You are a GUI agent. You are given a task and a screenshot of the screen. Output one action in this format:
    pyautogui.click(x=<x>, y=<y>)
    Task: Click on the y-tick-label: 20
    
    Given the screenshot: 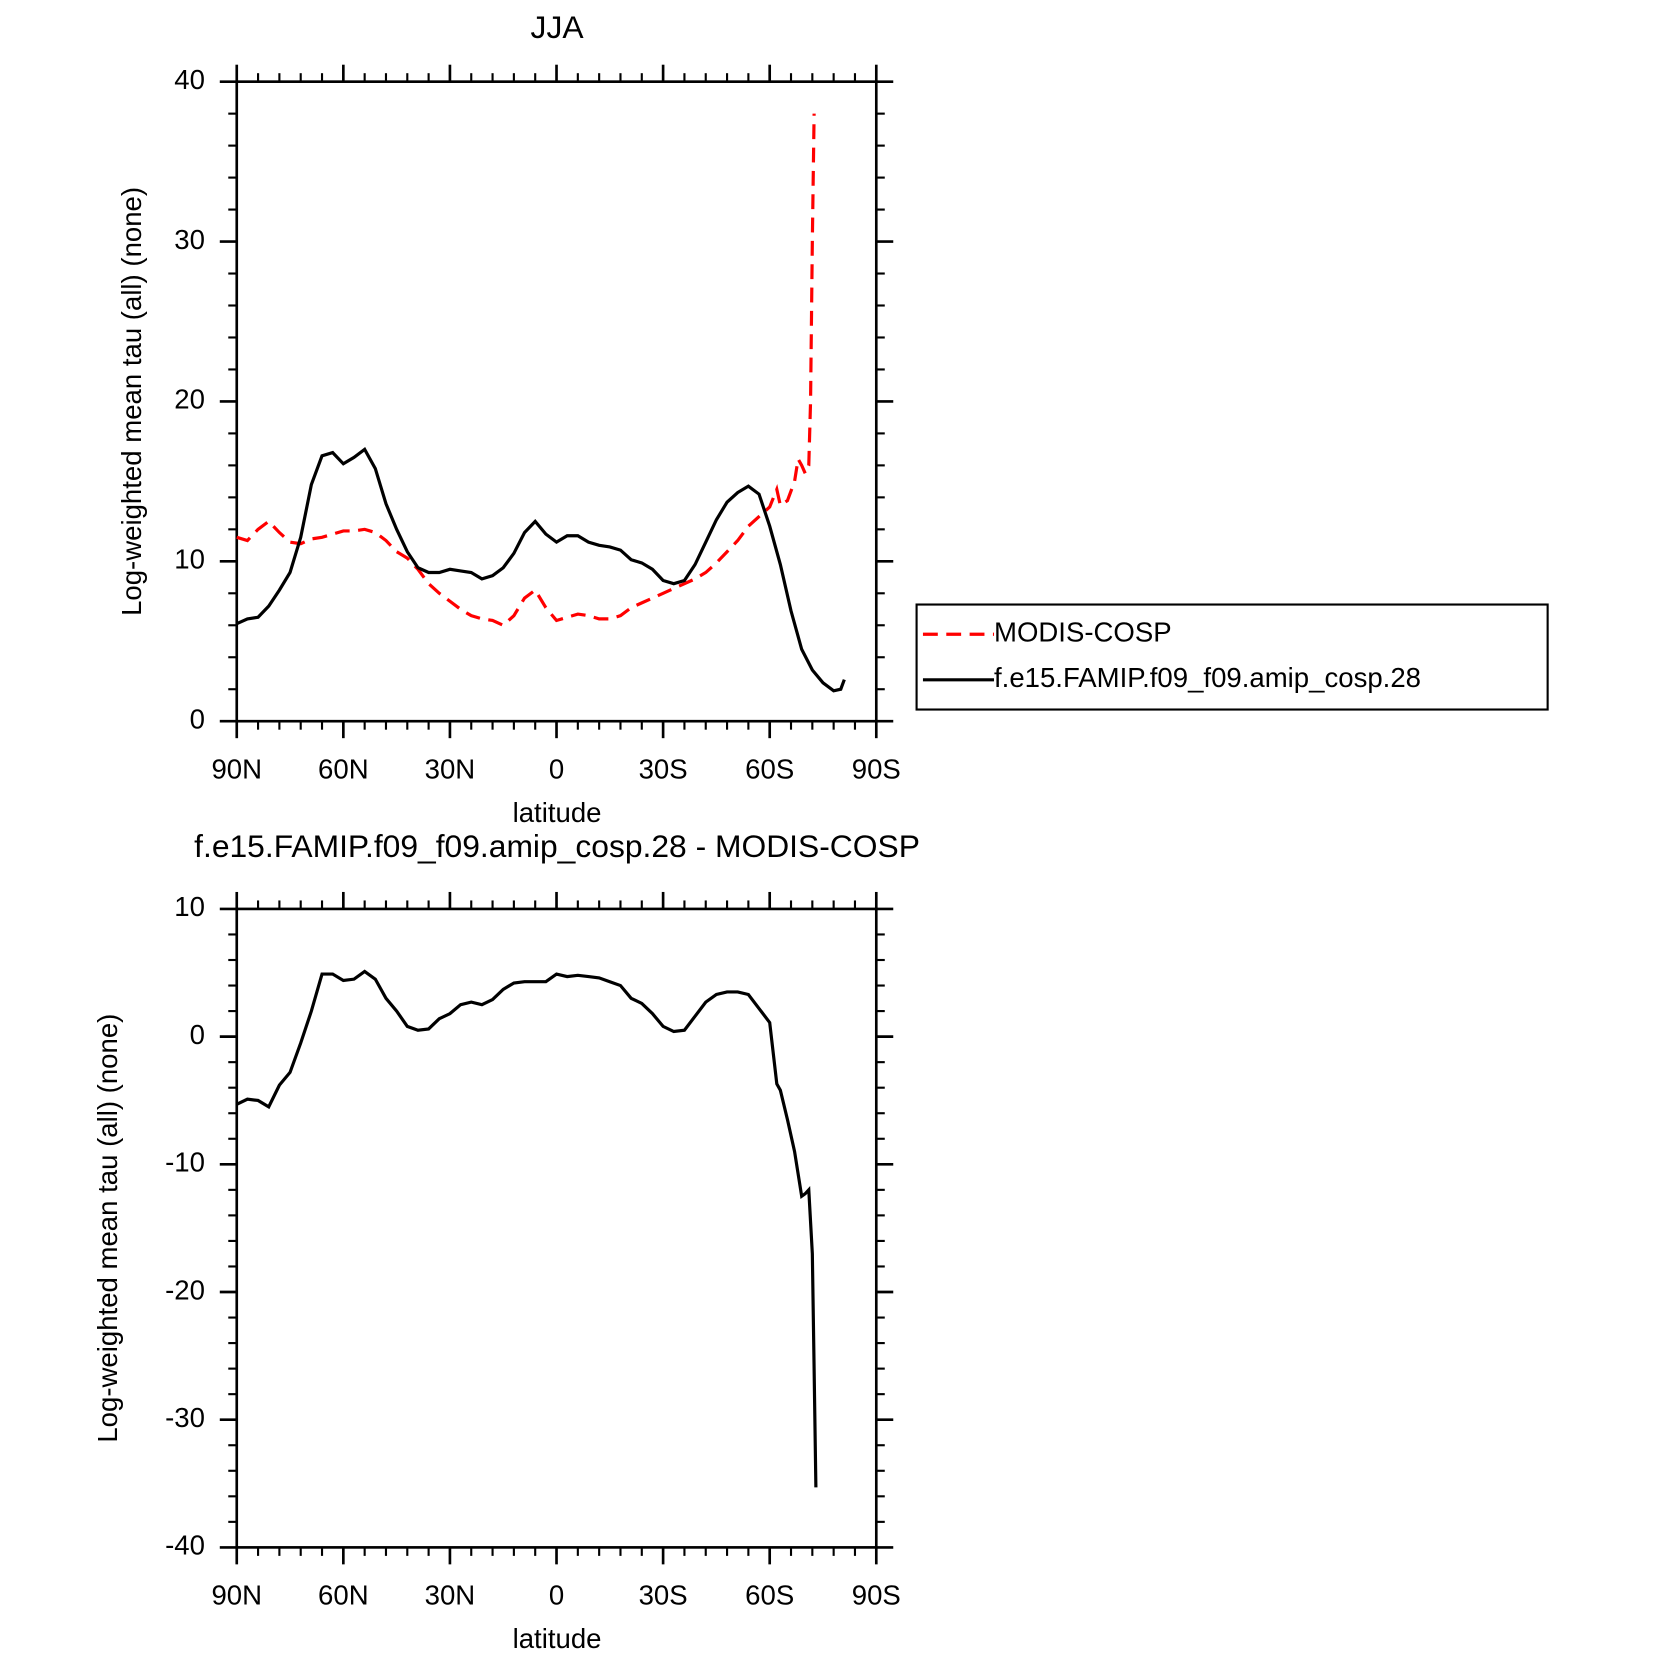 What is the action you would take?
    pyautogui.click(x=189, y=399)
    